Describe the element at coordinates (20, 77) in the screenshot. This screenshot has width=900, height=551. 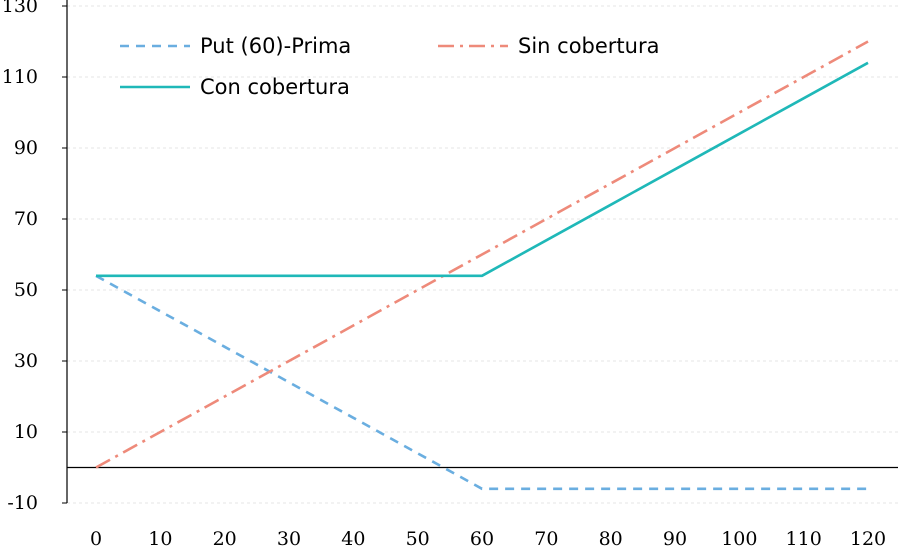
I see `y-tick-label: 110` at that location.